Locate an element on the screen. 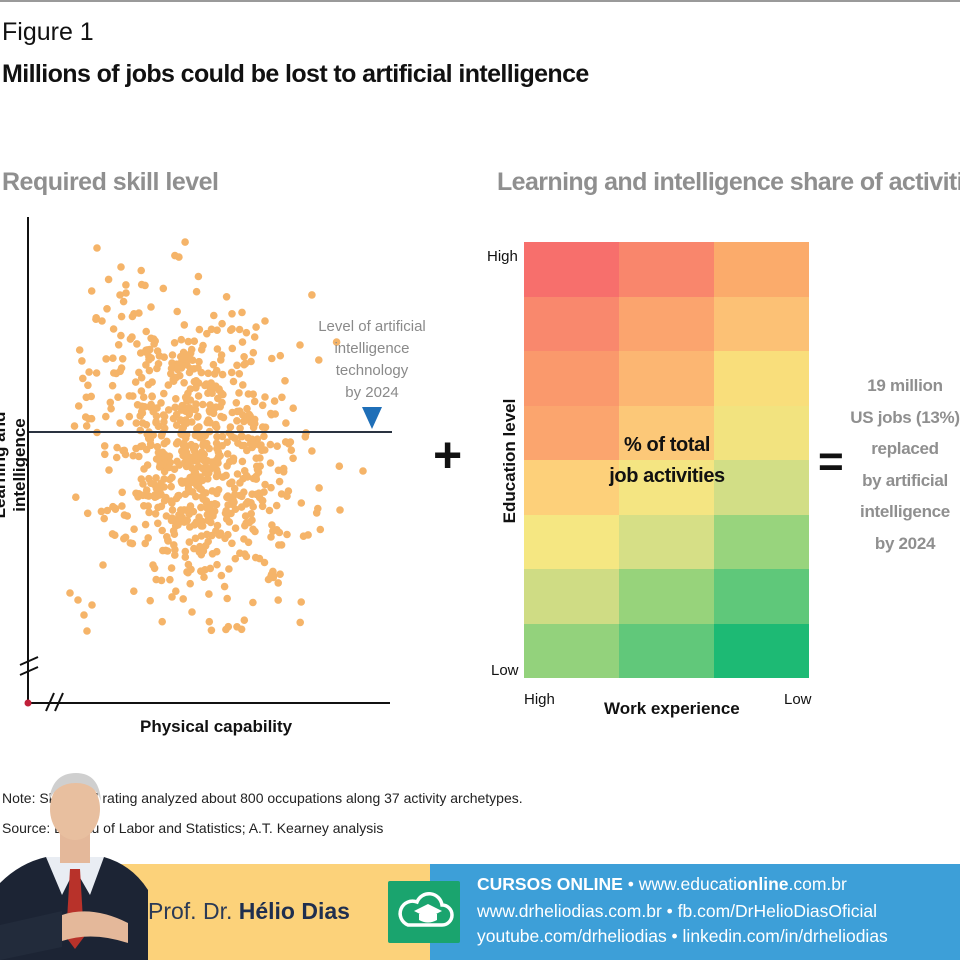 The image size is (960, 960). banner-name-panel is located at coordinates (265, 912).